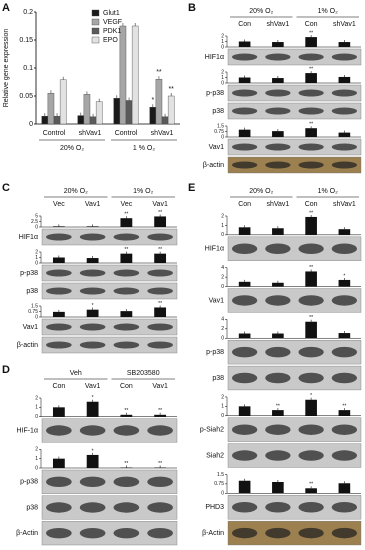 The width and height of the screenshot is (365, 550). Describe the element at coordinates (112, 31) in the screenshot. I see `legend-label: PDK1` at that location.